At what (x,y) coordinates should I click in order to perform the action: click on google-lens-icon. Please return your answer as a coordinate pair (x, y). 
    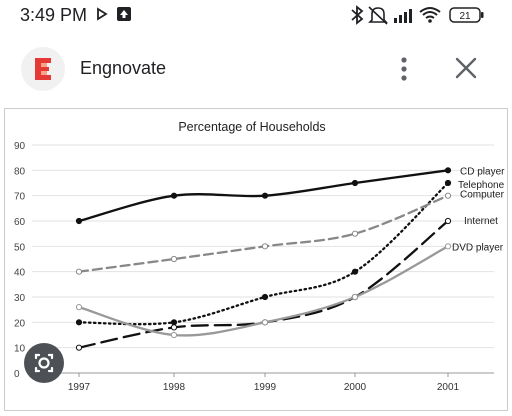
    Looking at the image, I should click on (44, 363).